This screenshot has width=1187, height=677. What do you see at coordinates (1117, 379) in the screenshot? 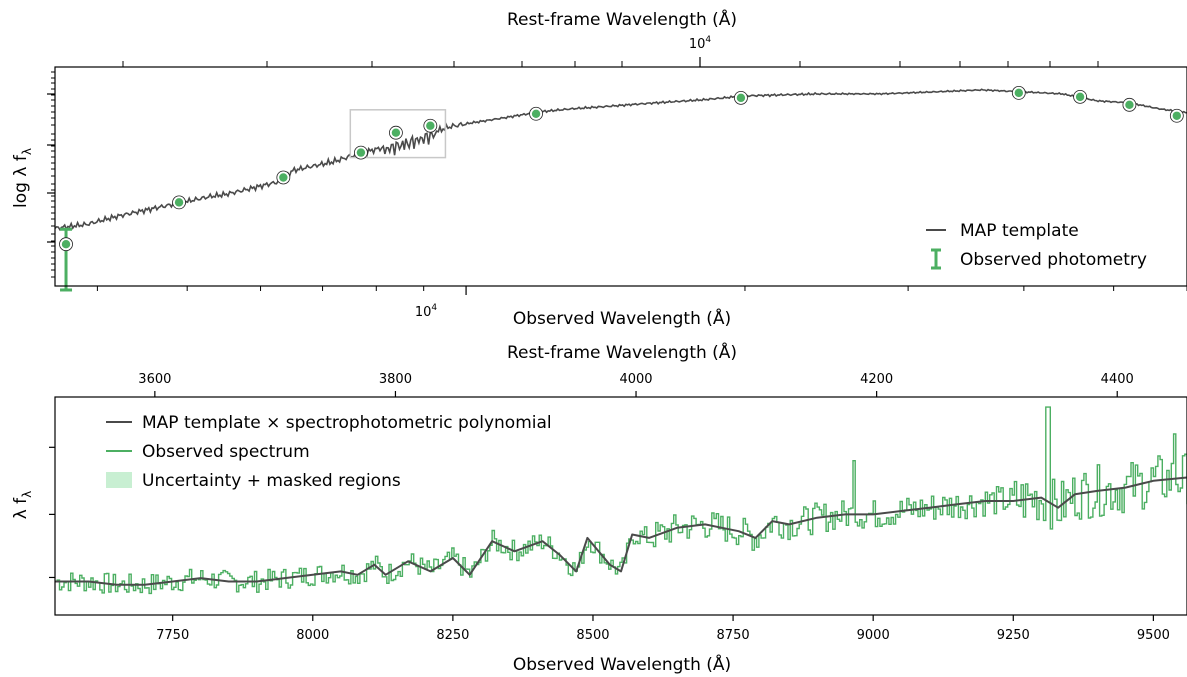
I see `bottom-panel-top-xtick-label: 4400` at bounding box center [1117, 379].